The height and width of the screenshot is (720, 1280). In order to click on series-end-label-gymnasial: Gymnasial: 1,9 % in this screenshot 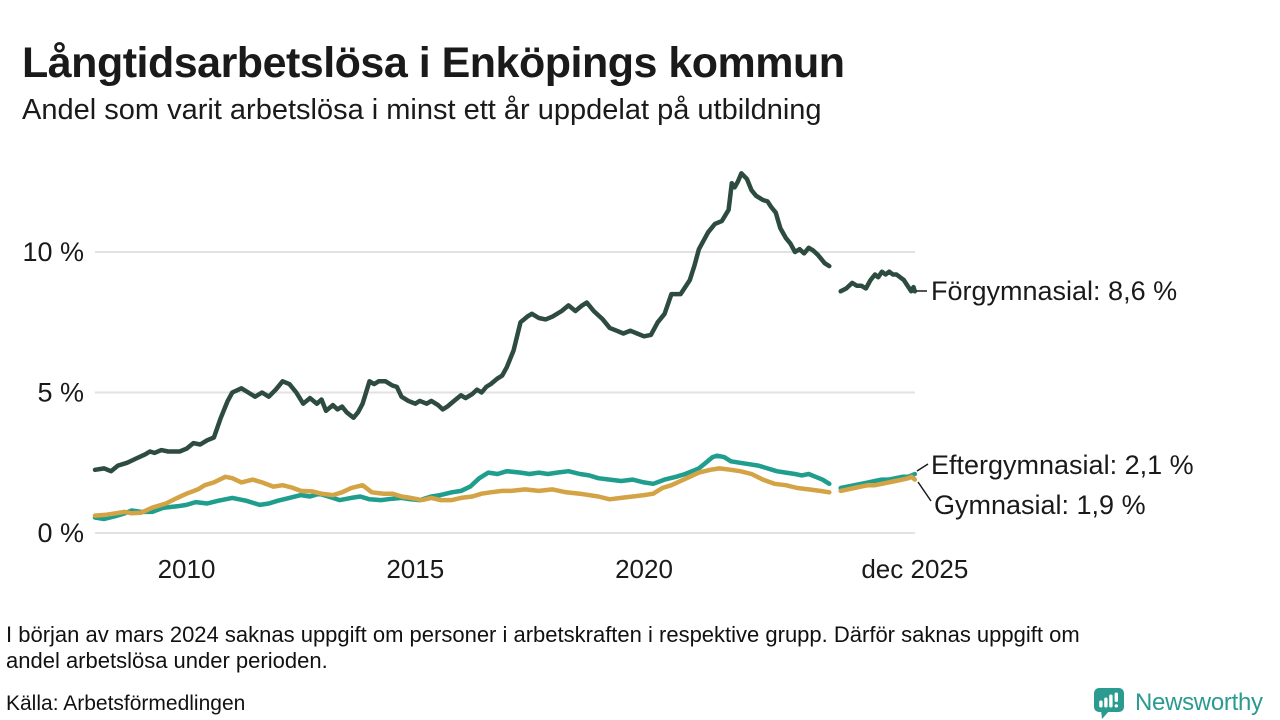, I will do `click(1040, 505)`.